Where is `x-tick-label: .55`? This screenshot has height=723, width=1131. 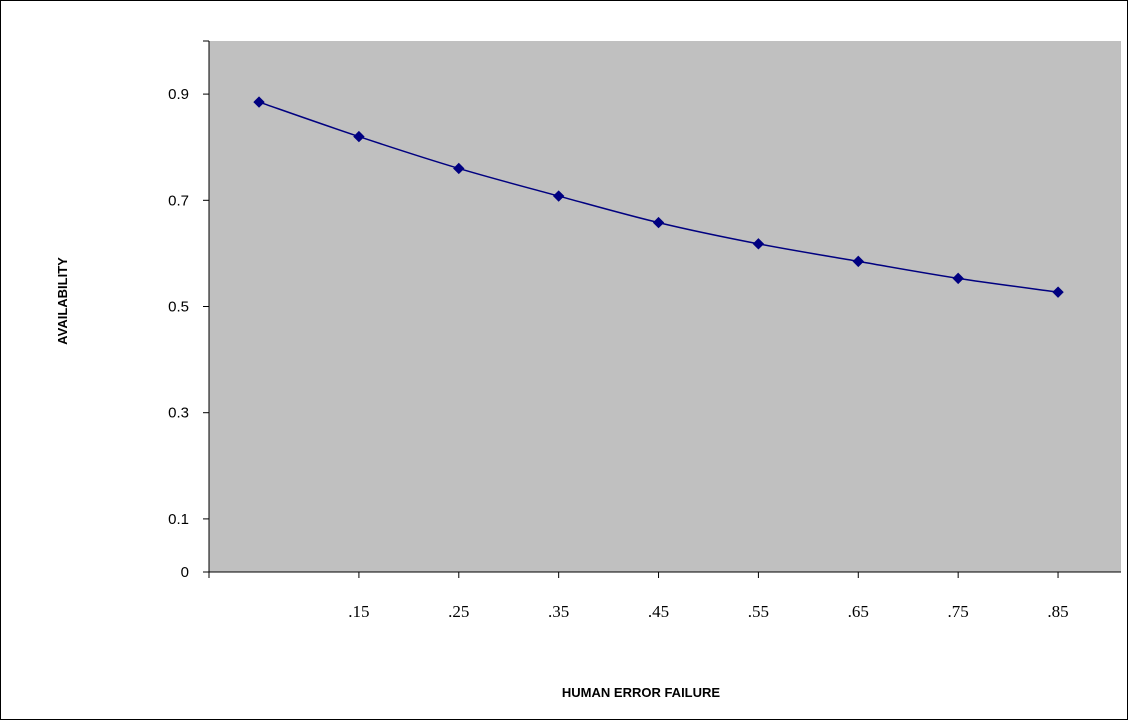 x-tick-label: .55 is located at coordinates (758, 611).